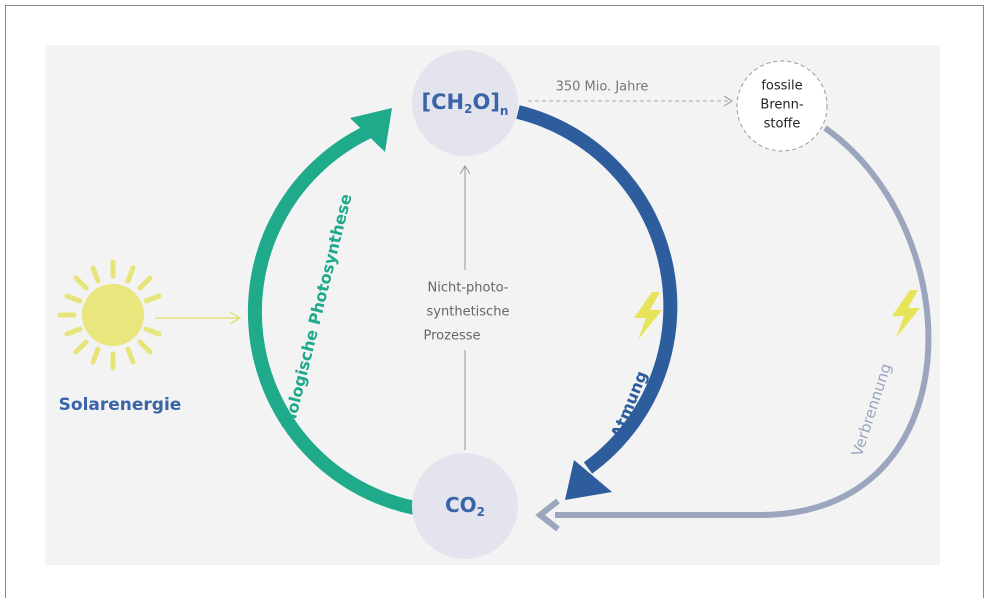 The width and height of the screenshot is (989, 598). I want to click on ch2o-label: [CH2O]n, so click(465, 104).